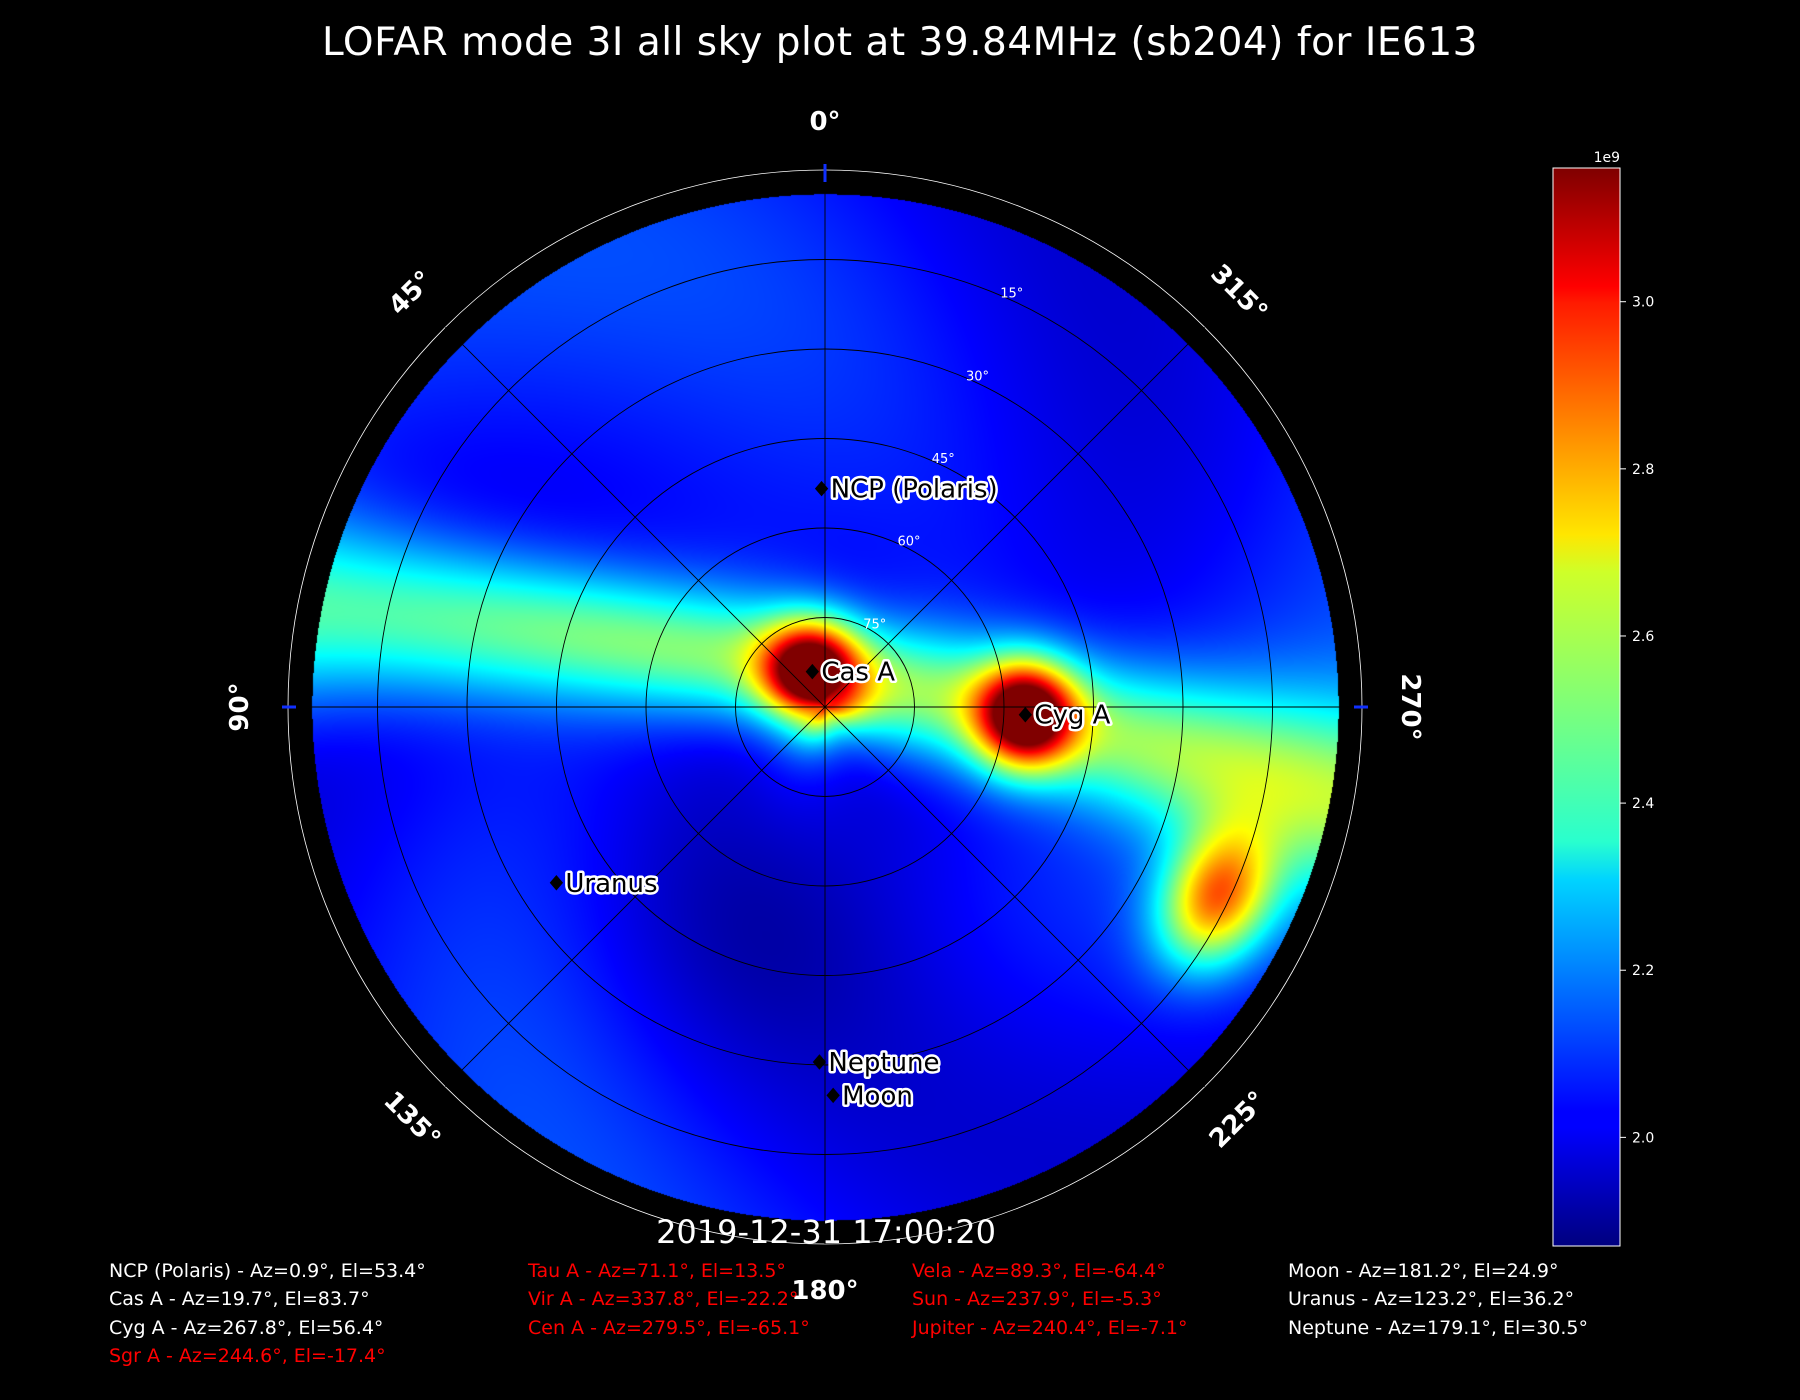 The width and height of the screenshot is (1800, 1400). Describe the element at coordinates (246, 1327) in the screenshot. I see `source-entry: Cyg A - Az=267.8°, El=56.4°` at that location.